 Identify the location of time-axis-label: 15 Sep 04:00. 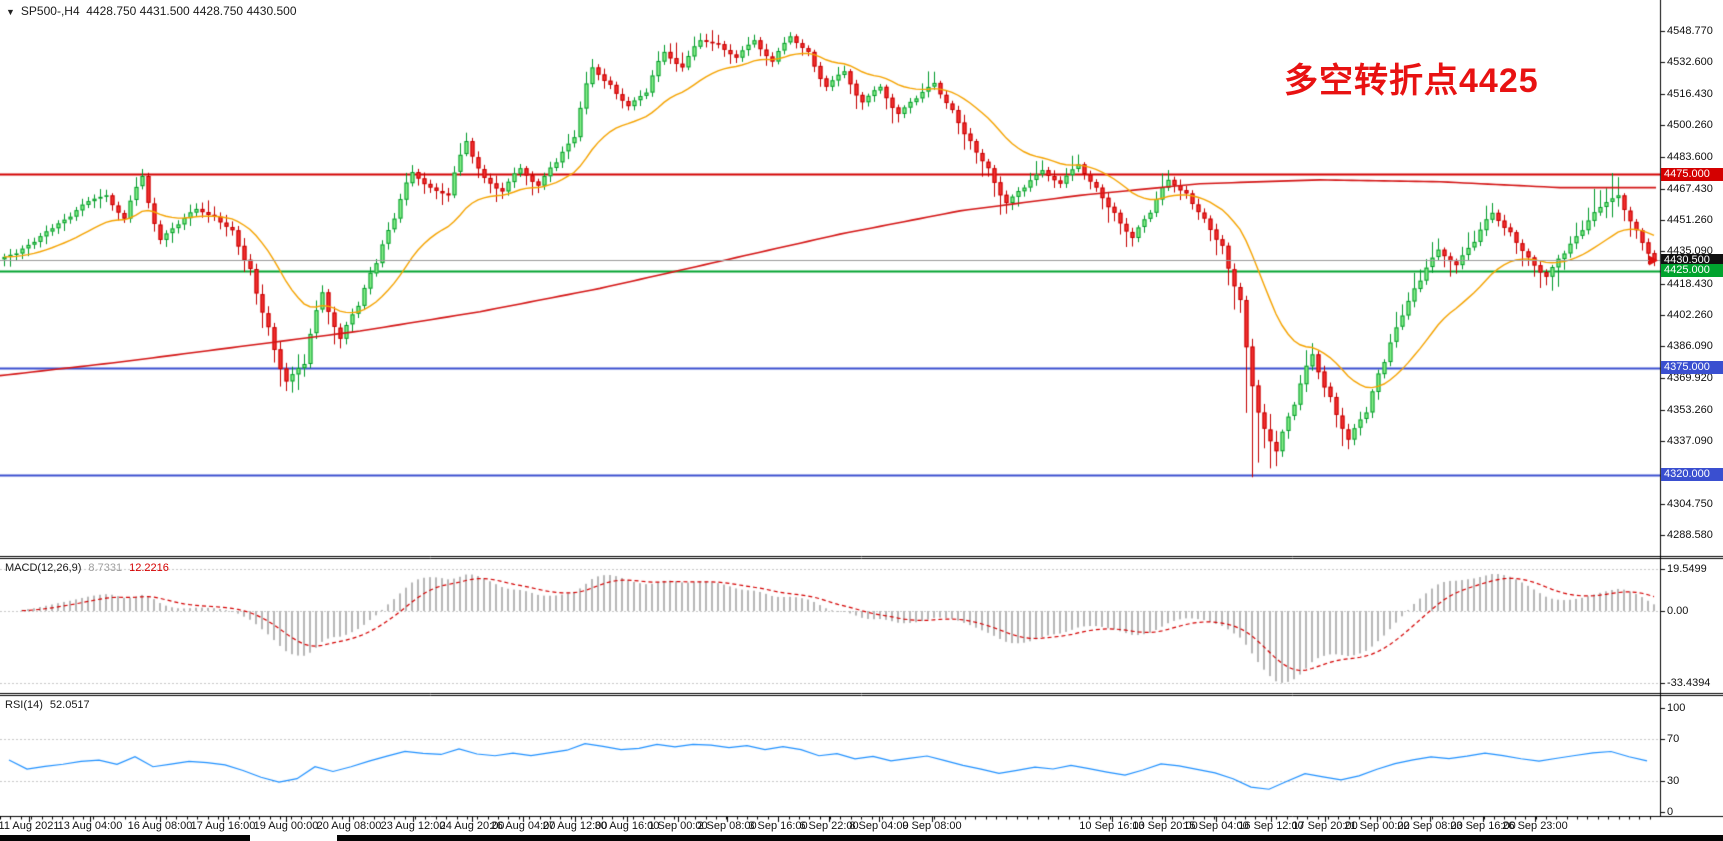
(1216, 826).